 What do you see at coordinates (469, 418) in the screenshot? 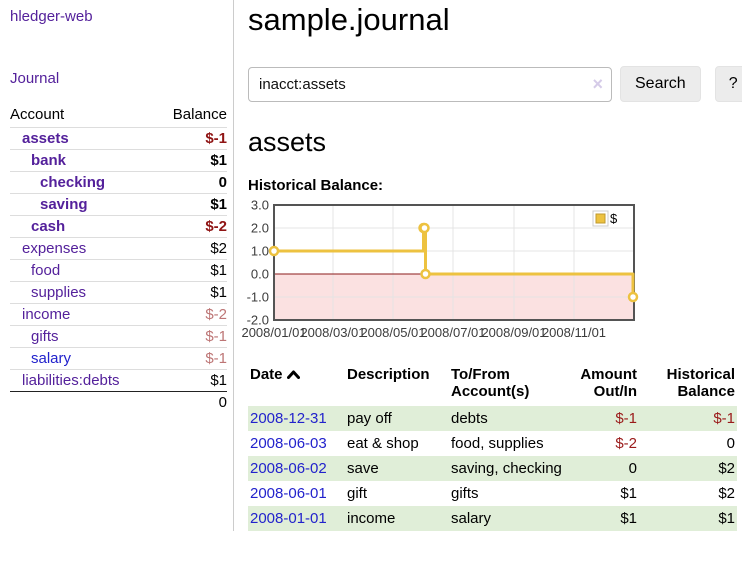
I see `transaction-accounts: debts` at bounding box center [469, 418].